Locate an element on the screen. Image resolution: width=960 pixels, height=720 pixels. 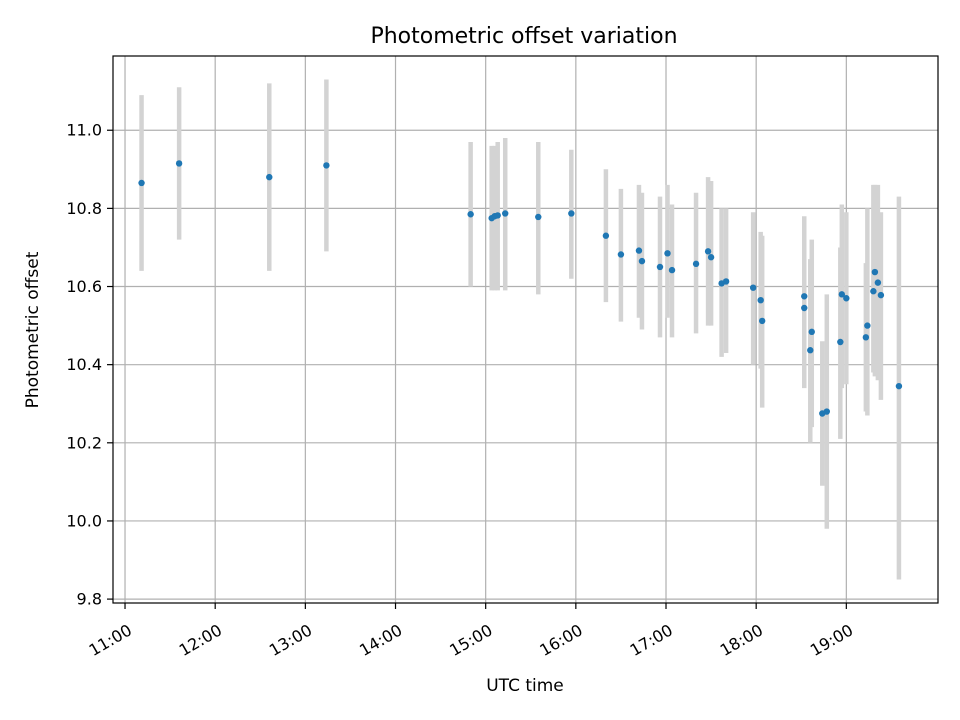
x-tick-label: 17:00 is located at coordinates (651, 640).